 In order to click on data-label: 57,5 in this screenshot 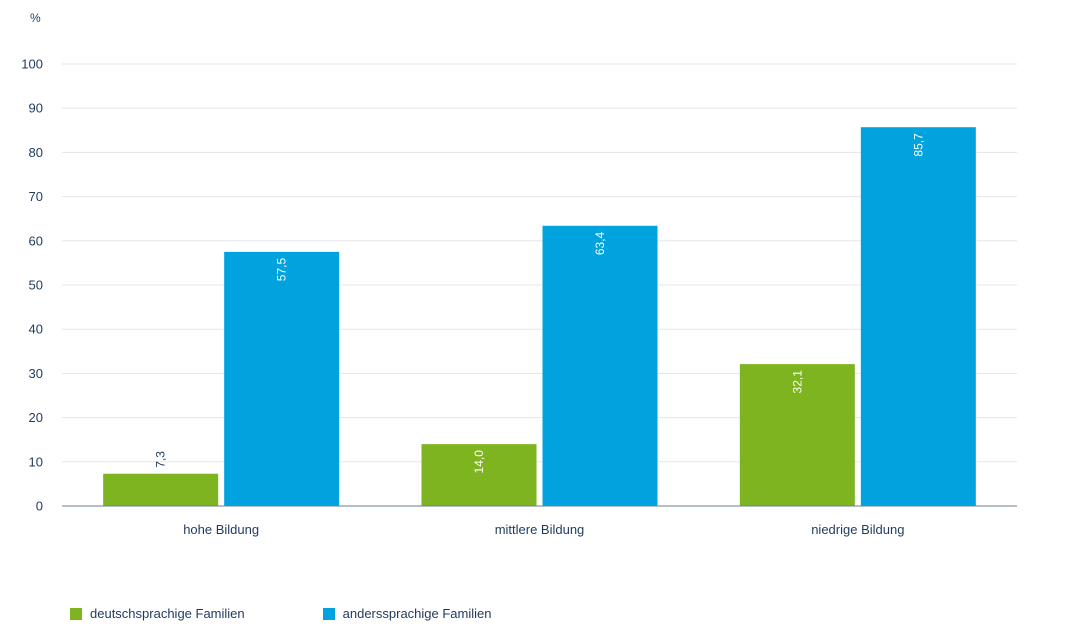, I will do `click(282, 270)`.